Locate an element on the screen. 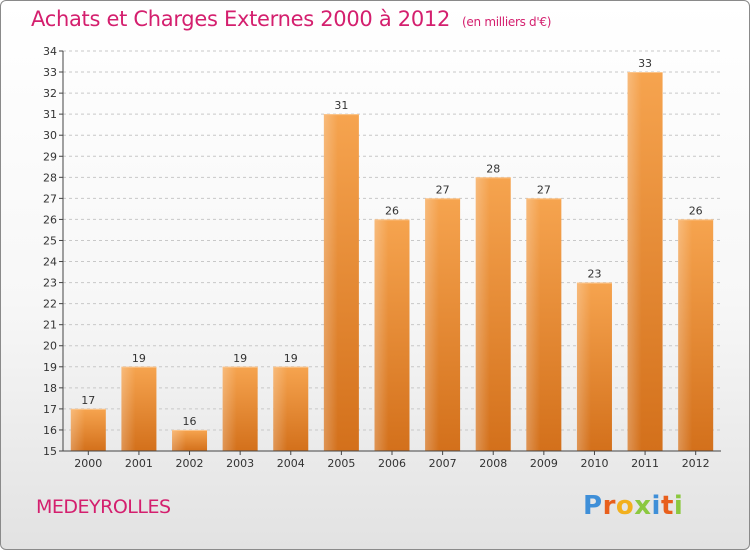 This screenshot has width=750, height=550. brand-letter: x is located at coordinates (643, 506).